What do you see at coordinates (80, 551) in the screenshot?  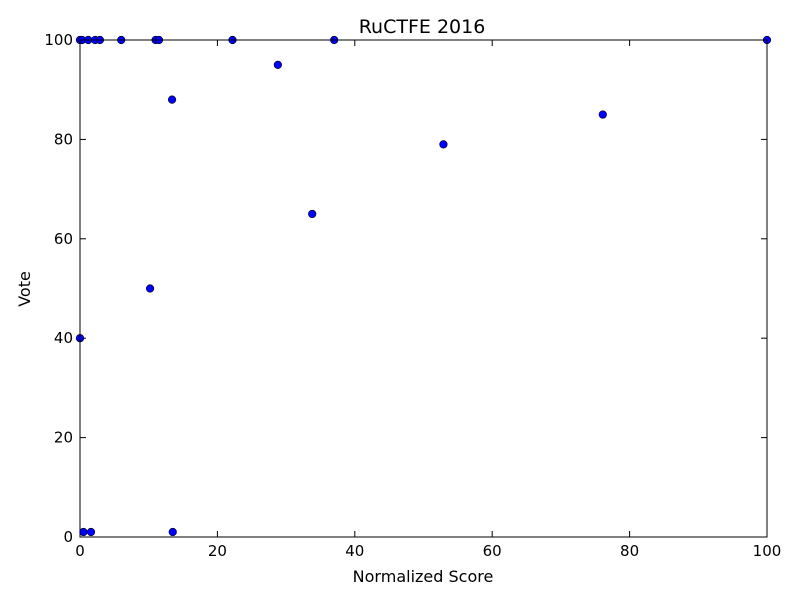 I see `x-tick-label: 0` at bounding box center [80, 551].